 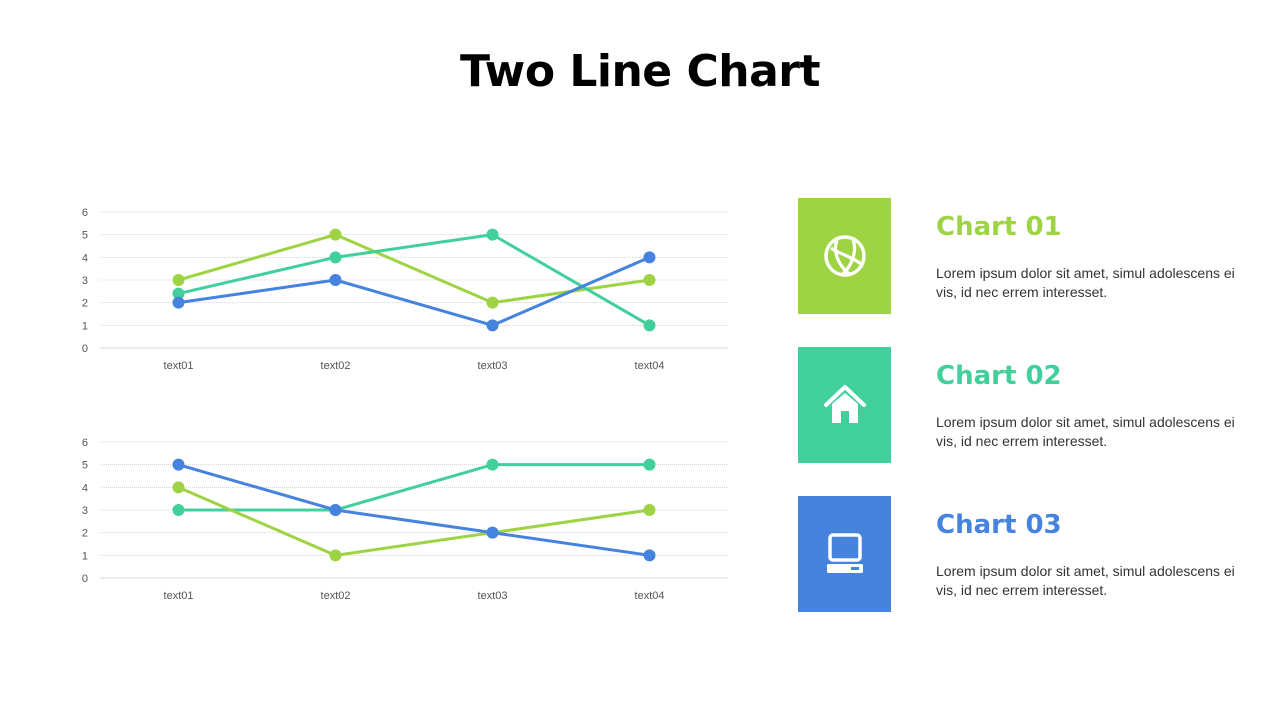 I want to click on page-title: Two Line Chart, so click(x=640, y=71).